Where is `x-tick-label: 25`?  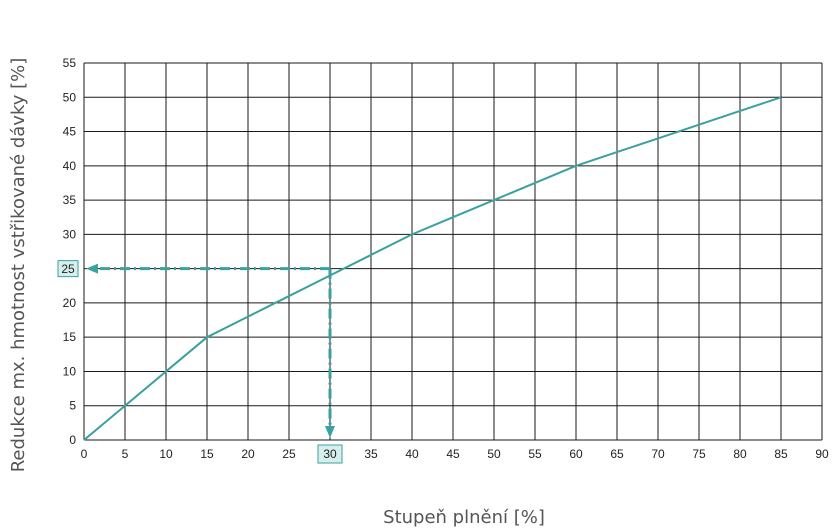
x-tick-label: 25 is located at coordinates (289, 454).